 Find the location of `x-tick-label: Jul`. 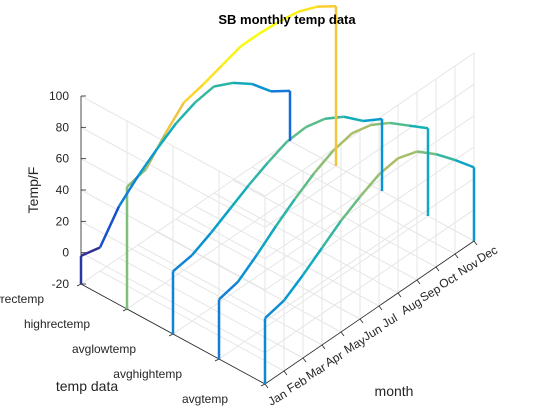

x-tick-label: Jul is located at coordinates (390, 321).